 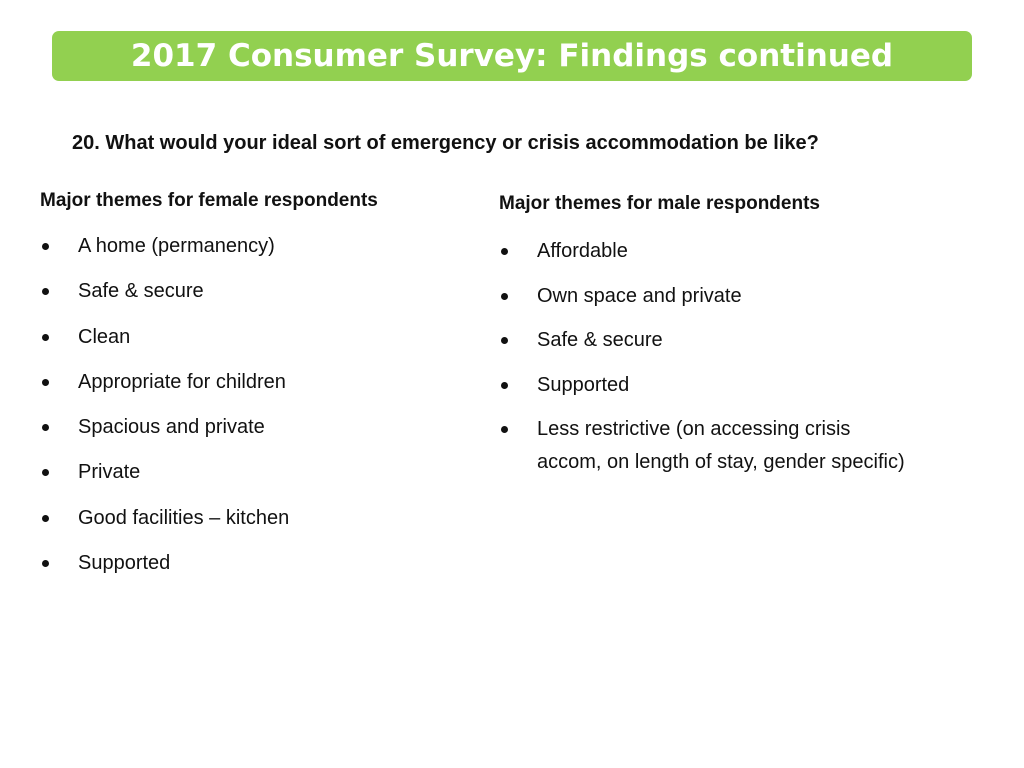 I want to click on list-item-text: Affordable, so click(x=582, y=251).